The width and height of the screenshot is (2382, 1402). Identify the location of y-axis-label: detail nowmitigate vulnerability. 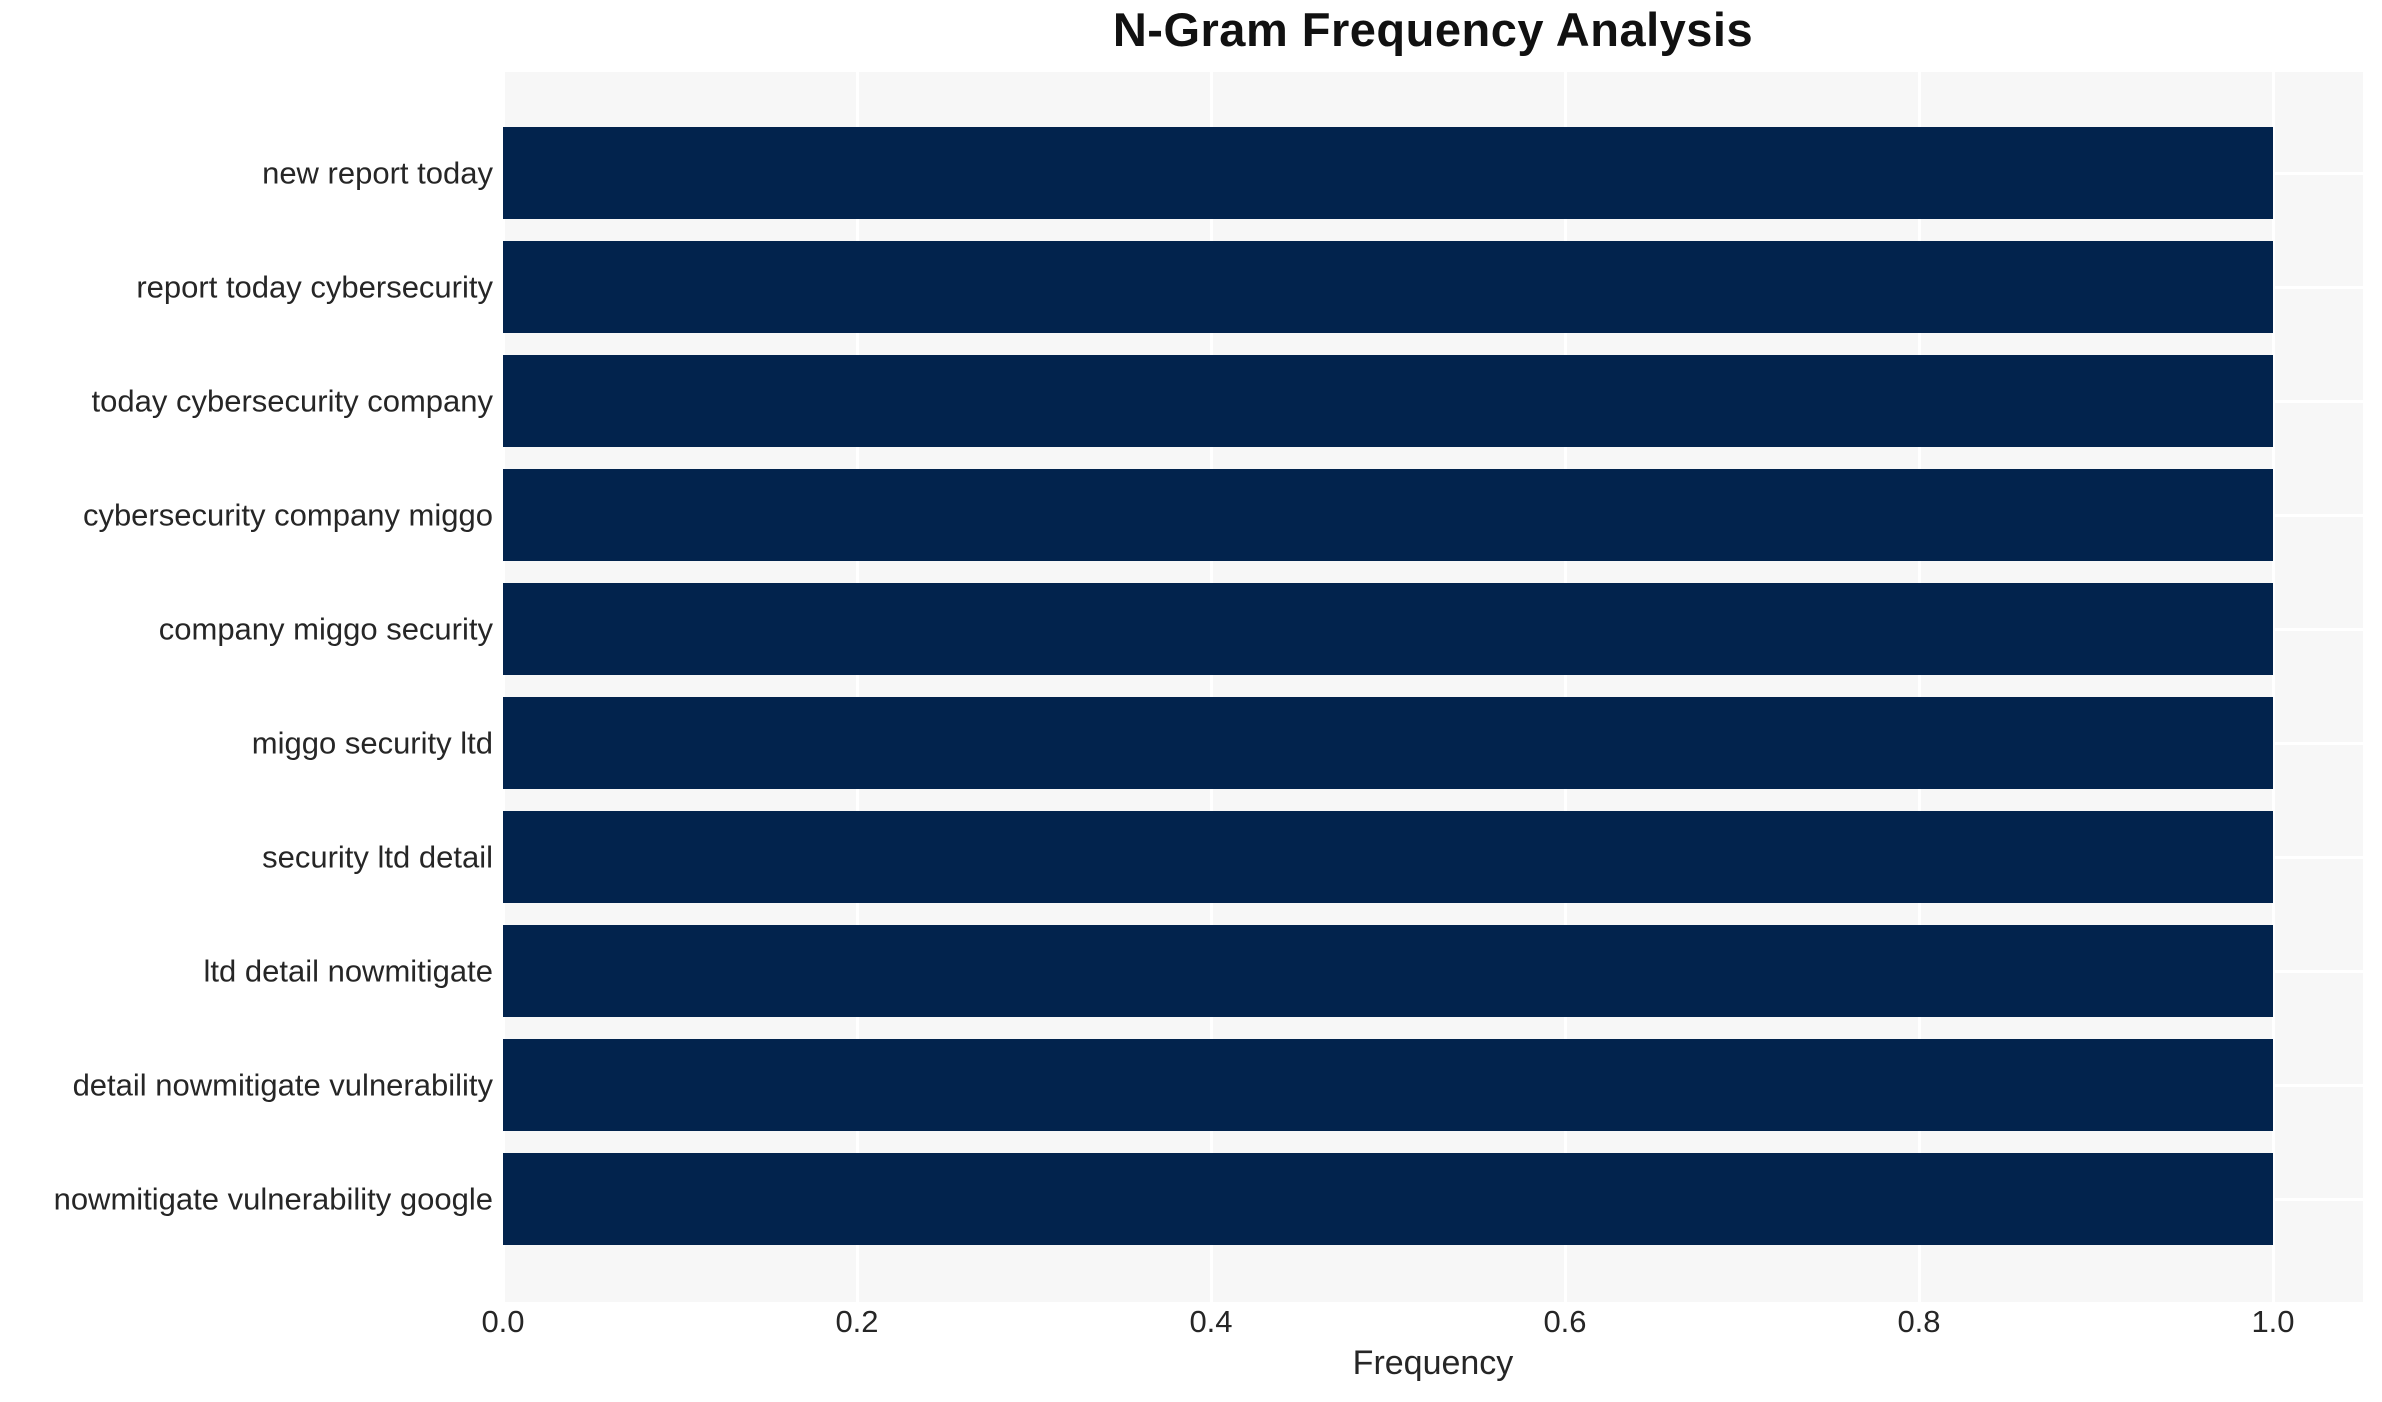
(282, 1085).